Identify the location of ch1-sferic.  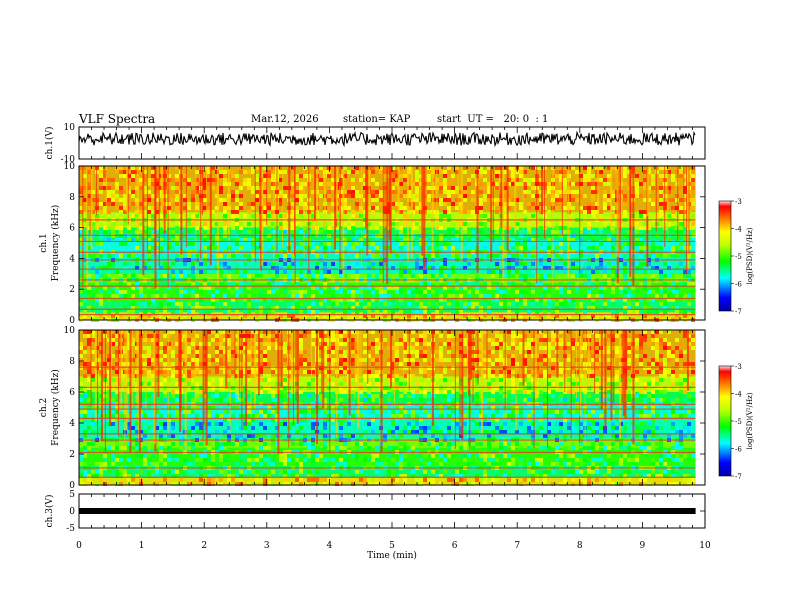
(159, 216).